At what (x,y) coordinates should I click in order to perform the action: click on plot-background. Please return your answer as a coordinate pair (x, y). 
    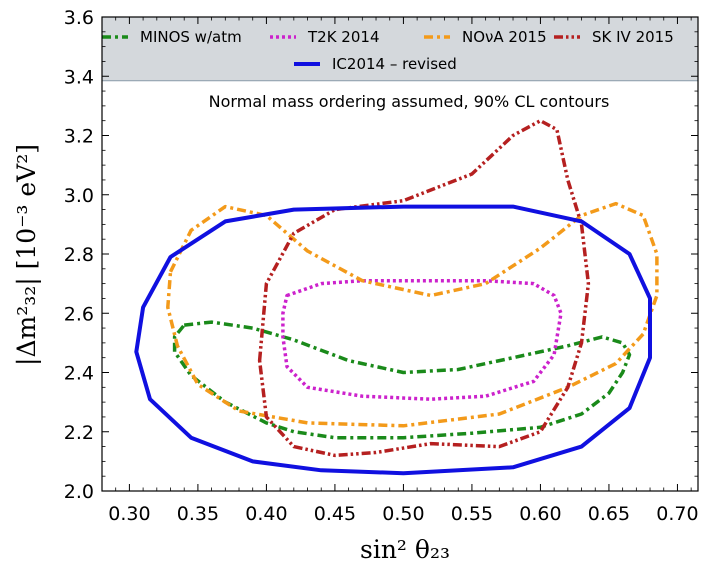
    Looking at the image, I should click on (400, 49).